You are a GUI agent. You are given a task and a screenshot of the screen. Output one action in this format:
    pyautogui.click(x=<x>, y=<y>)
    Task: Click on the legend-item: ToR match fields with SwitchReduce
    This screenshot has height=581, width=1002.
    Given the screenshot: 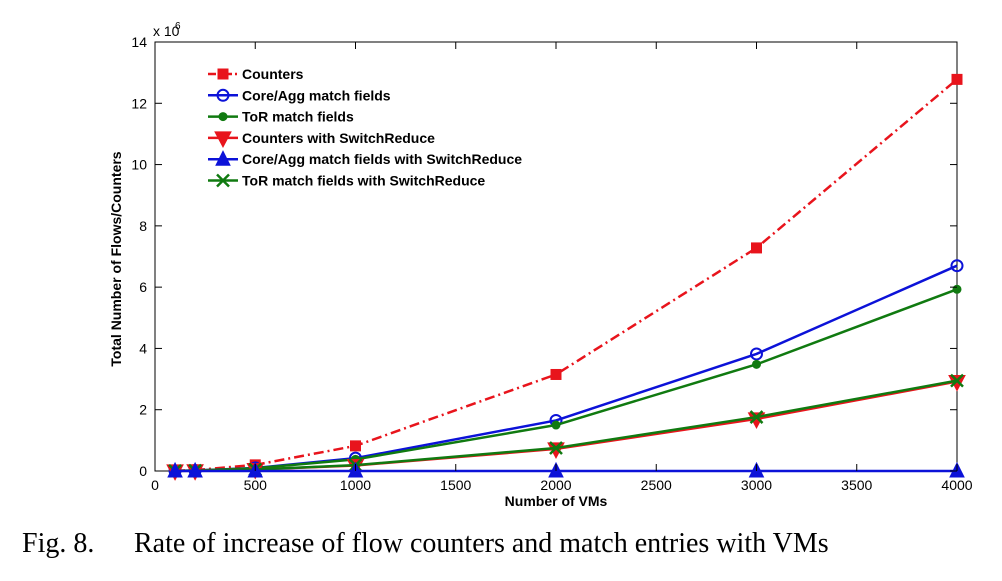 What is the action you would take?
    pyautogui.click(x=346, y=181)
    